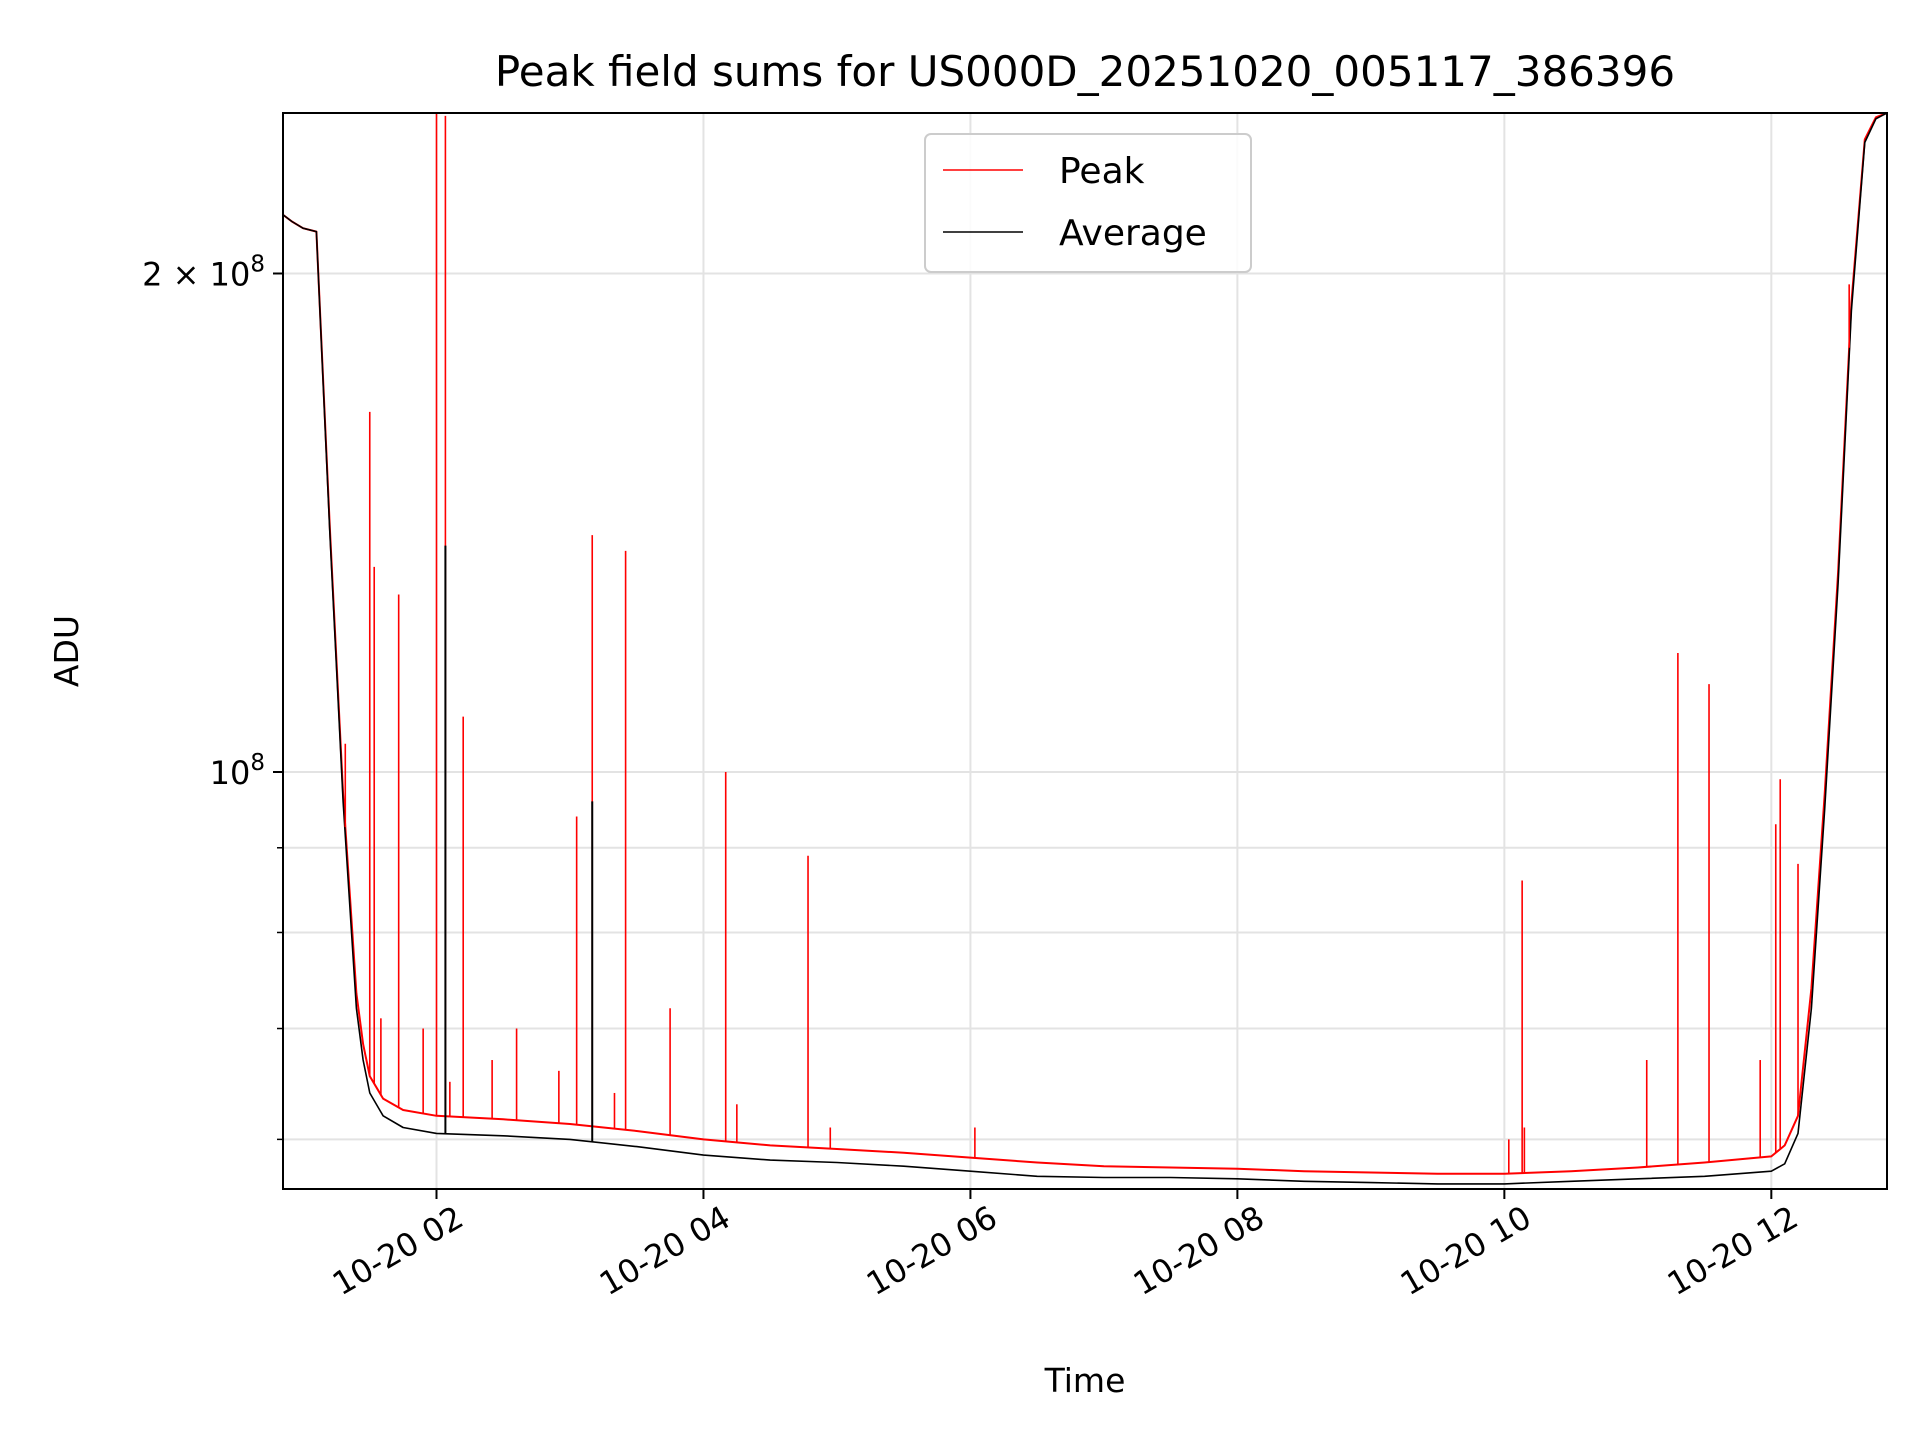 The image size is (1920, 1440). What do you see at coordinates (1085, 1380) in the screenshot?
I see `x-axis-label: Time` at bounding box center [1085, 1380].